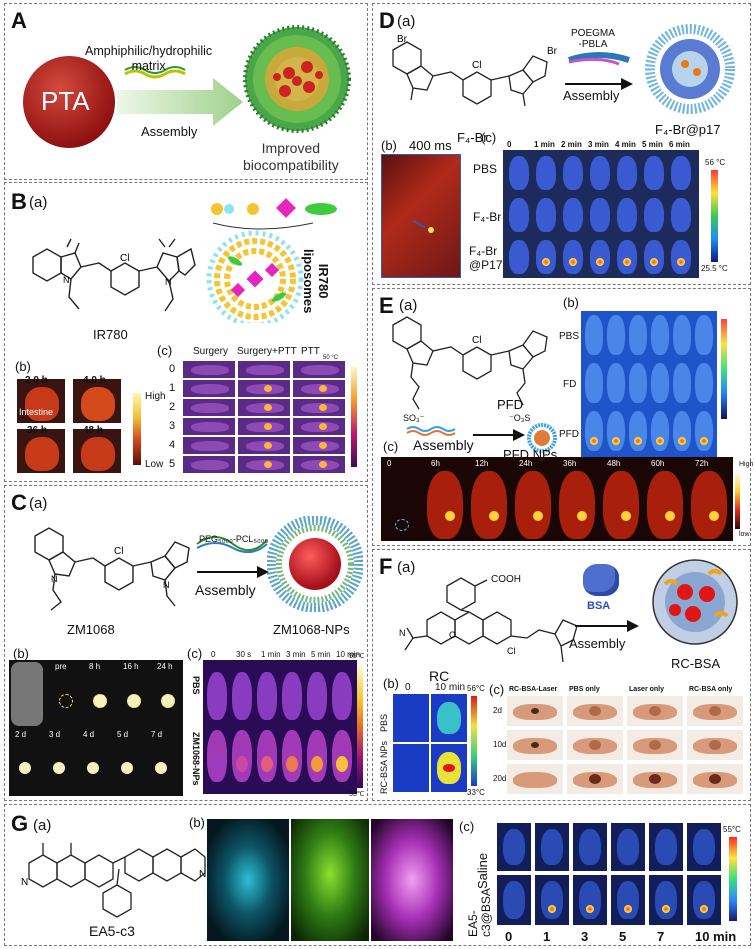  What do you see at coordinates (571, 302) in the screenshot?
I see `panel-e-sub-b: (b)` at bounding box center [571, 302].